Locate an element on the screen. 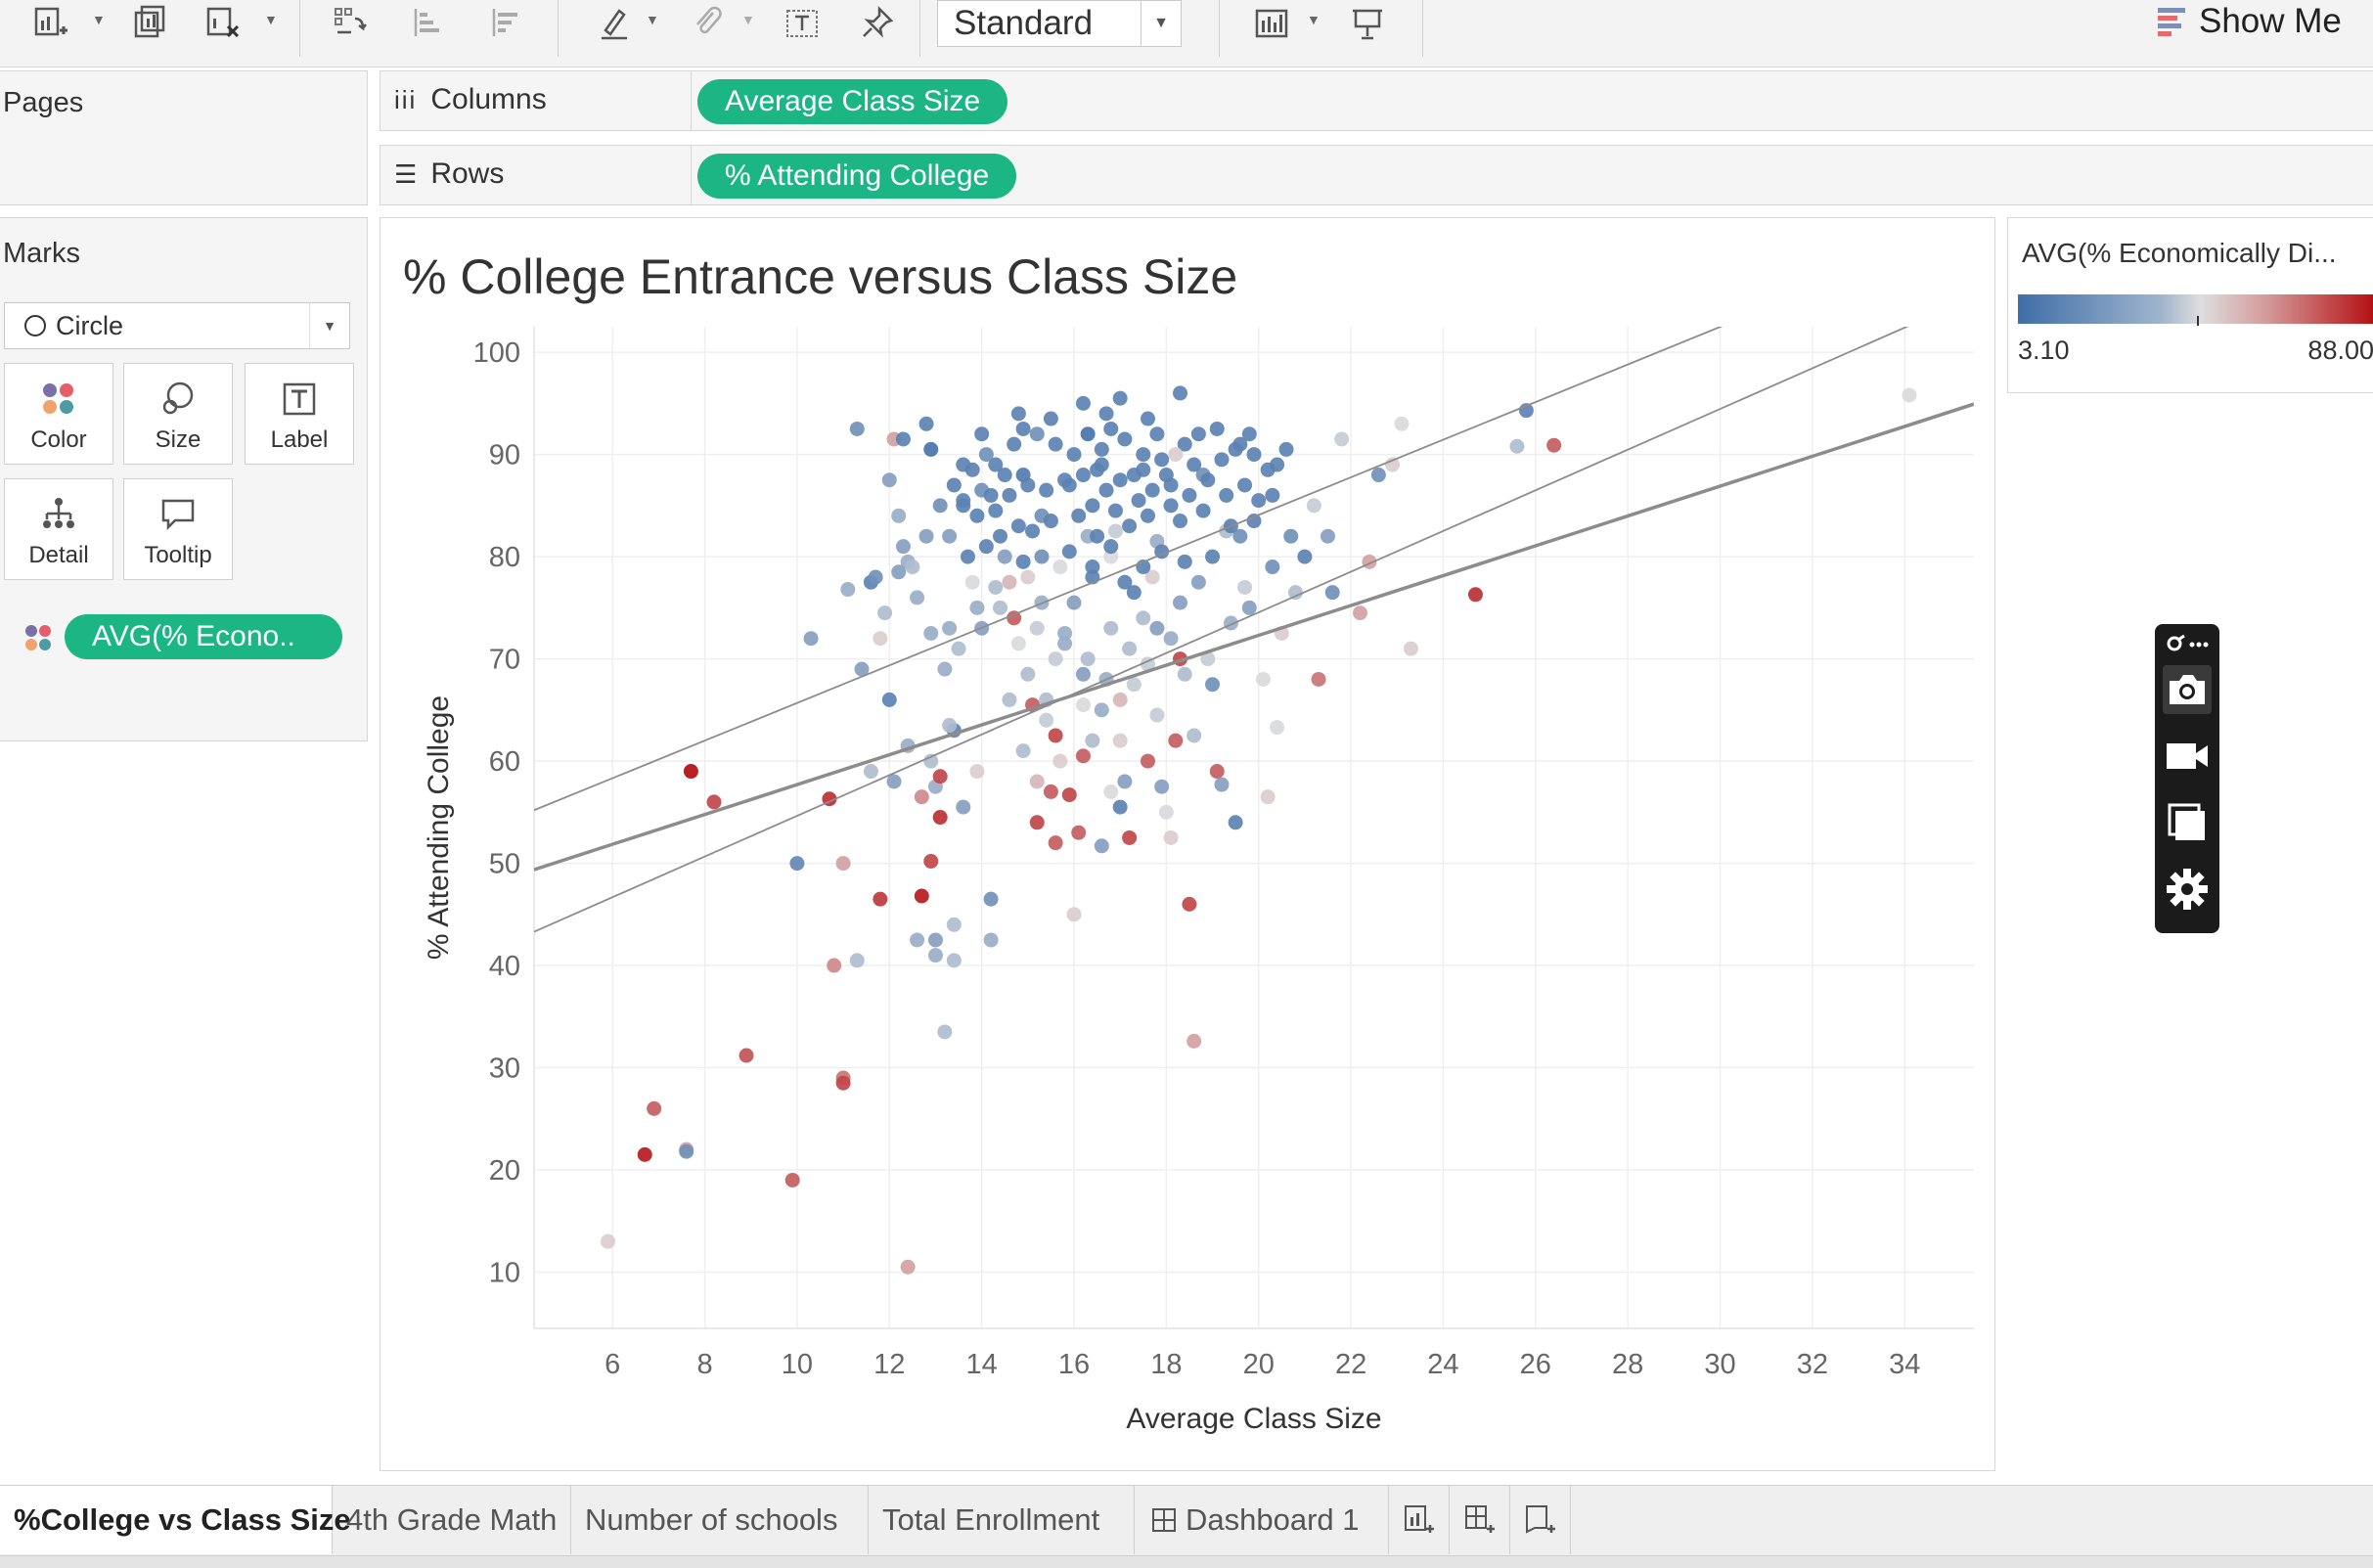 This screenshot has height=1568, width=2373. color-label: Color is located at coordinates (58, 439).